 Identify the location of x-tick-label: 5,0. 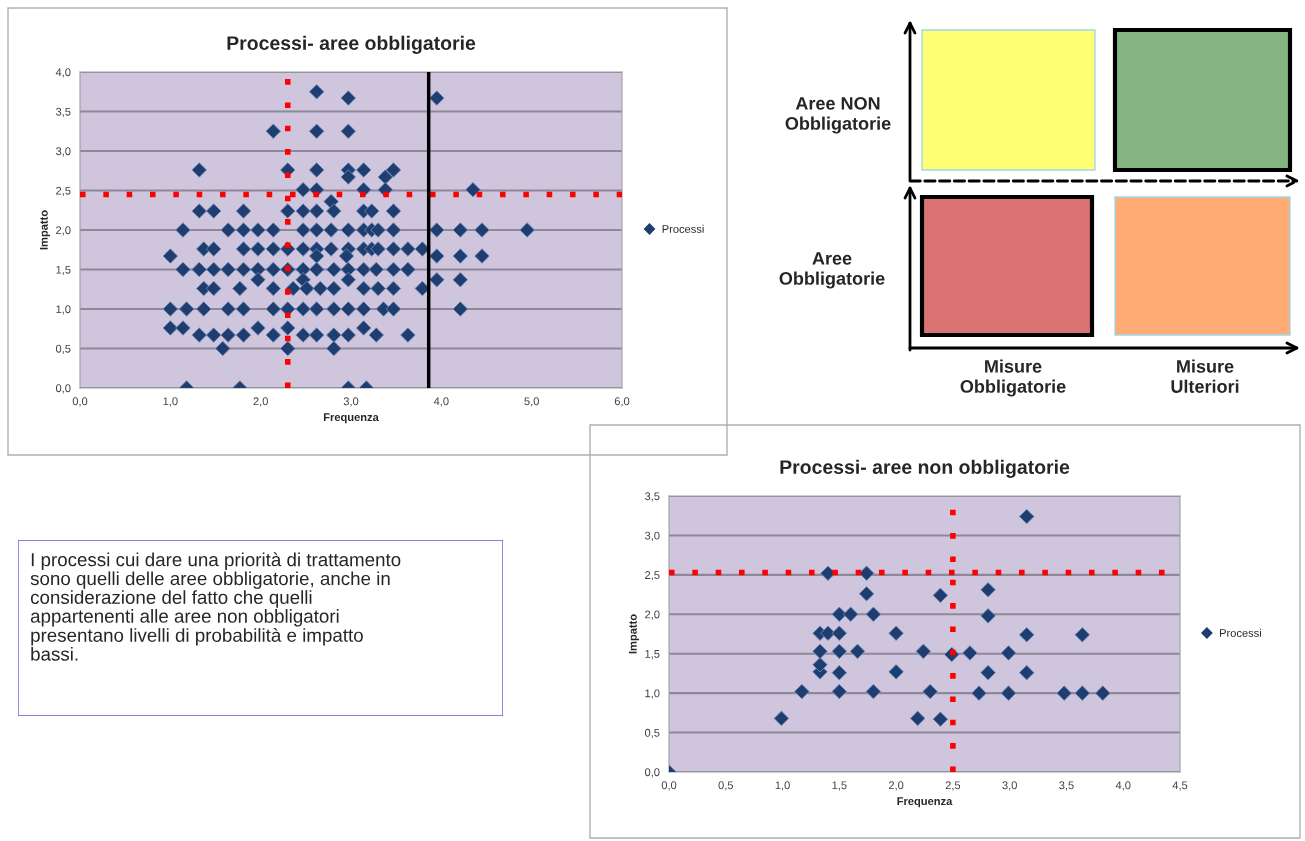
(531, 402).